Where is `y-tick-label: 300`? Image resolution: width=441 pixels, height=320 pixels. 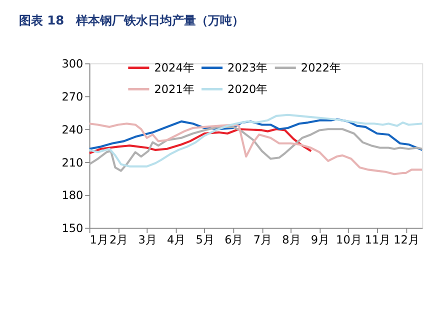
y-tick-label: 300 is located at coordinates (73, 64).